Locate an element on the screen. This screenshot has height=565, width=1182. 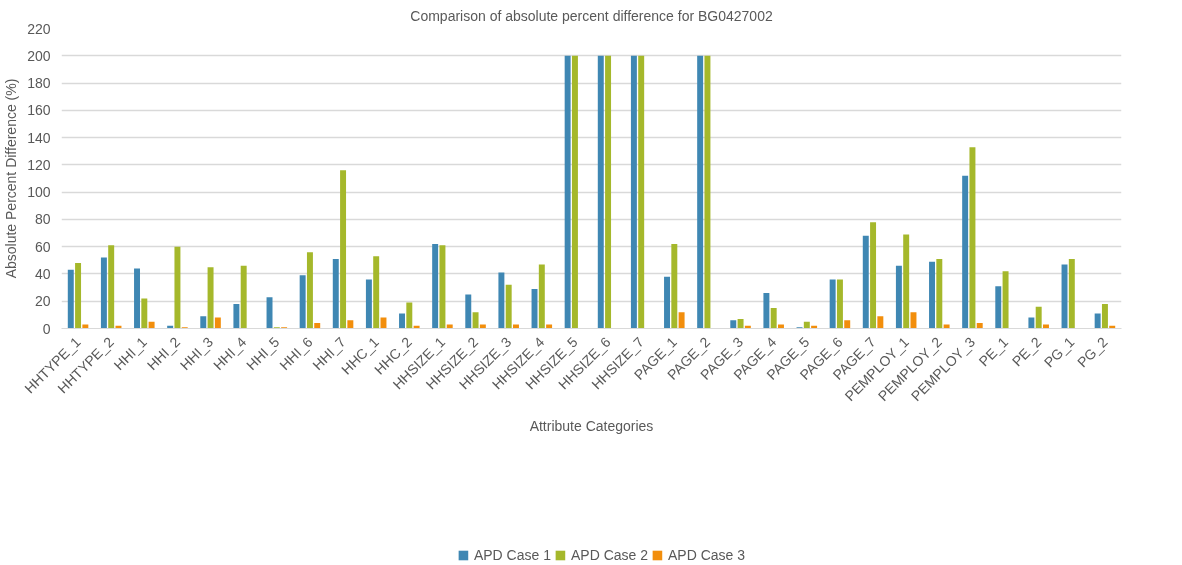
y-axis-title: Absolute Percent Difference (%) is located at coordinates (11, 178).